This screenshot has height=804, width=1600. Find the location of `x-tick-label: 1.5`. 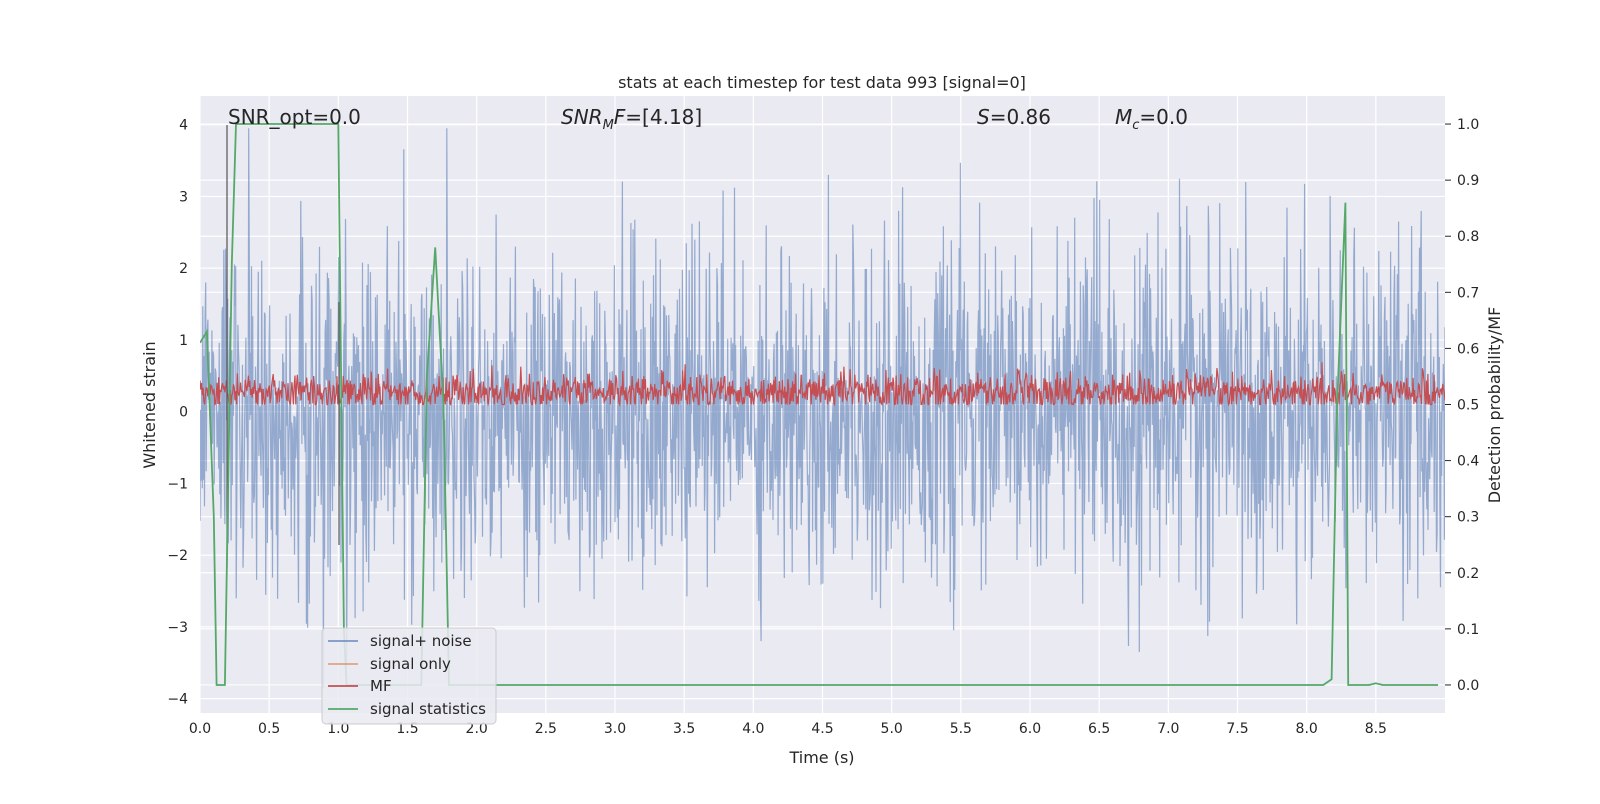

x-tick-label: 1.5 is located at coordinates (407, 729).